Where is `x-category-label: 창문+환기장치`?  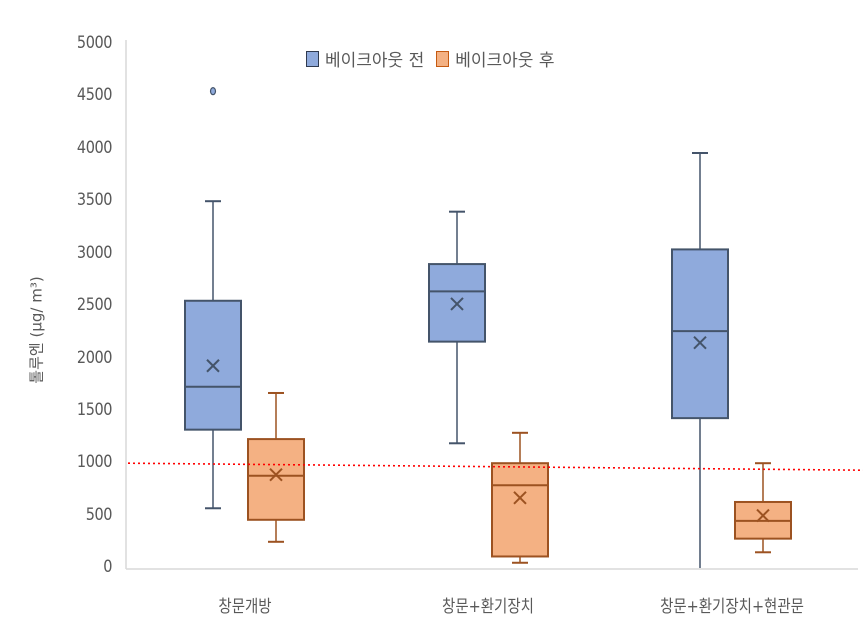
x-category-label: 창문+환기장치 is located at coordinates (488, 607).